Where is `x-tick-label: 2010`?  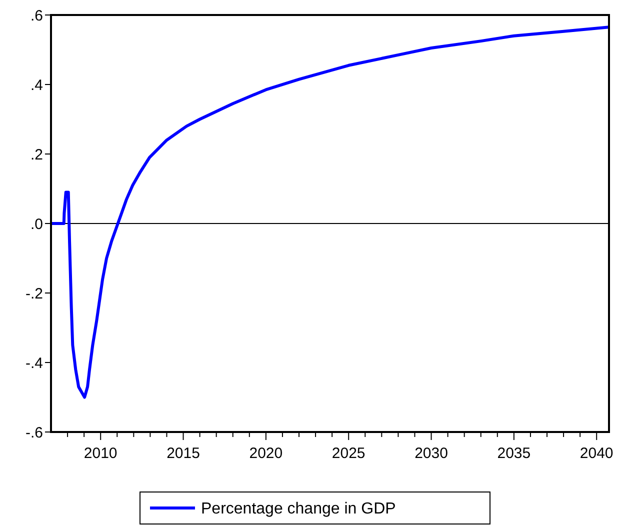 x-tick-label: 2010 is located at coordinates (101, 453).